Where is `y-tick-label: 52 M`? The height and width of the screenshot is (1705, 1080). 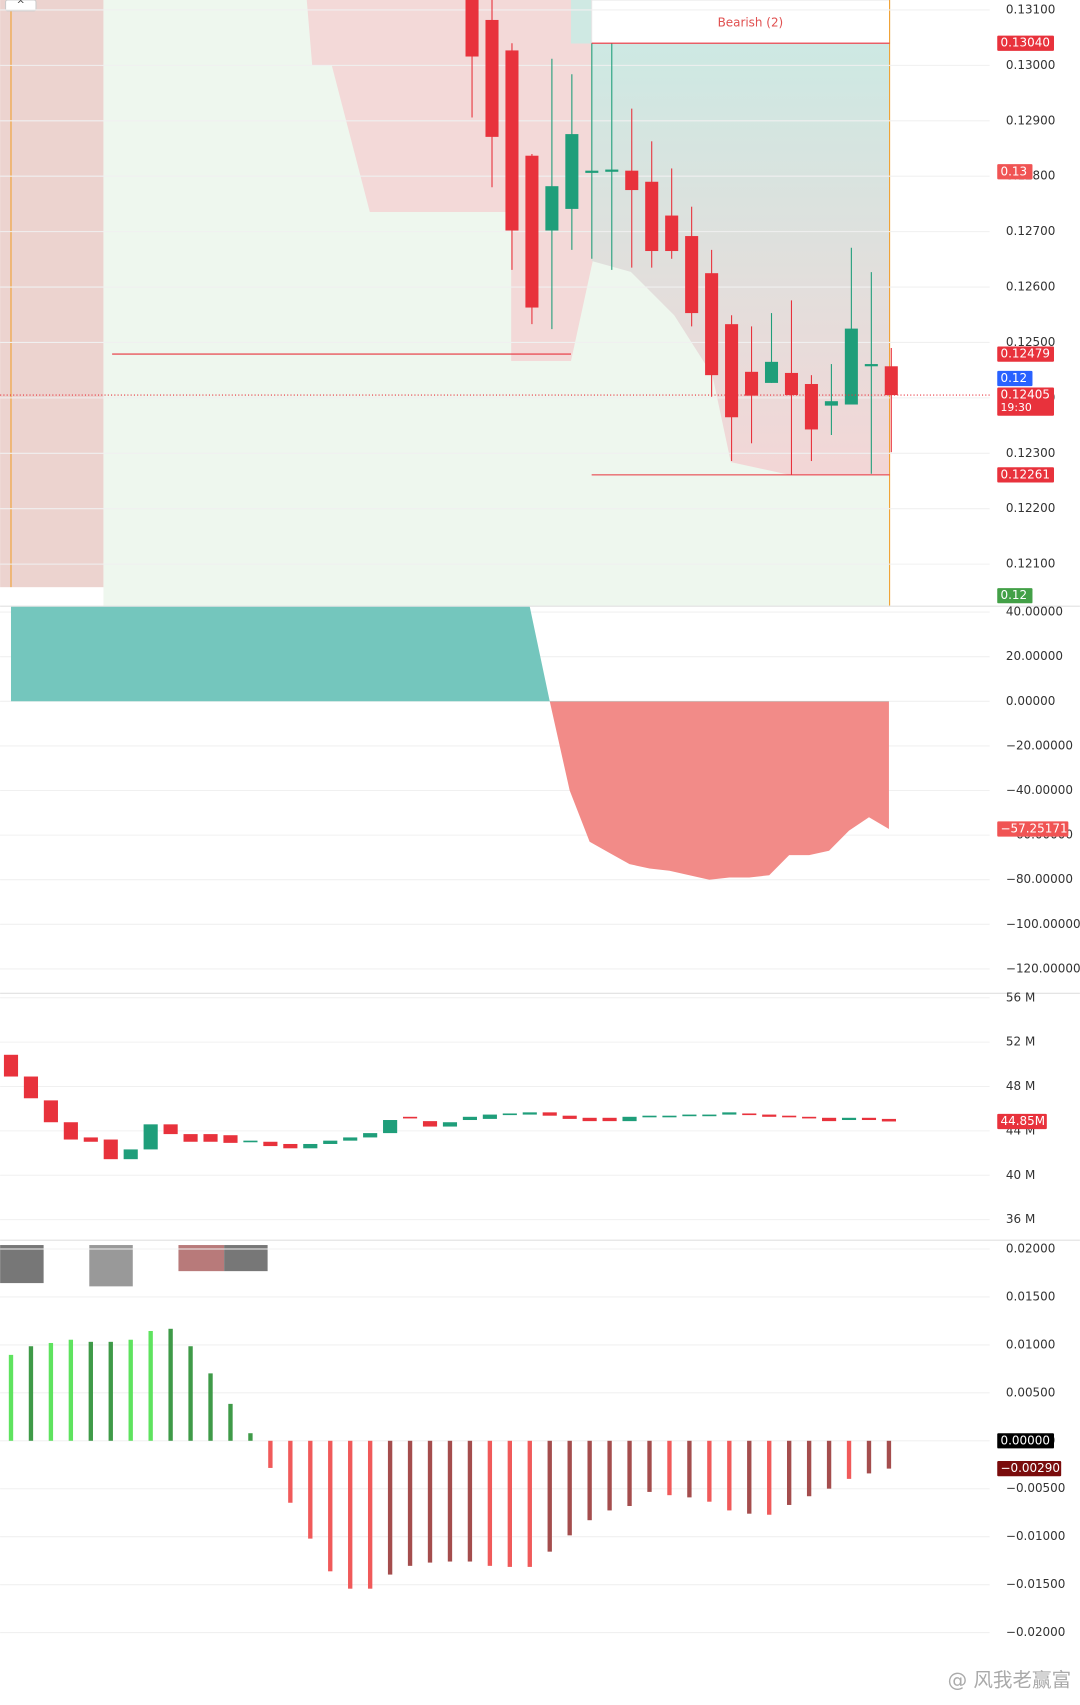
y-tick-label: 52 M is located at coordinates (1020, 1042).